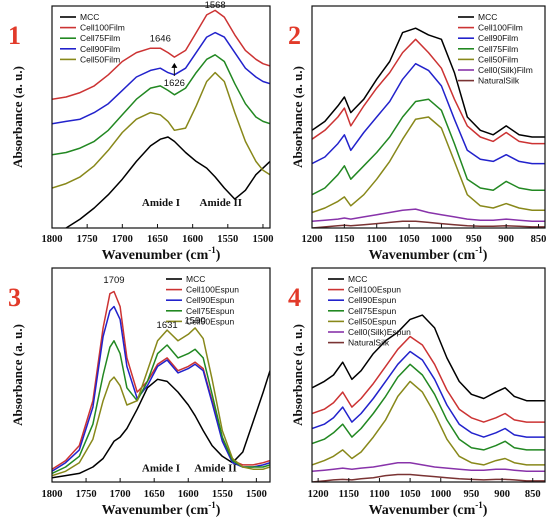  Describe the element at coordinates (505, 70) in the screenshot. I see `legend-entry: Cell0(Silk)Film` at that location.